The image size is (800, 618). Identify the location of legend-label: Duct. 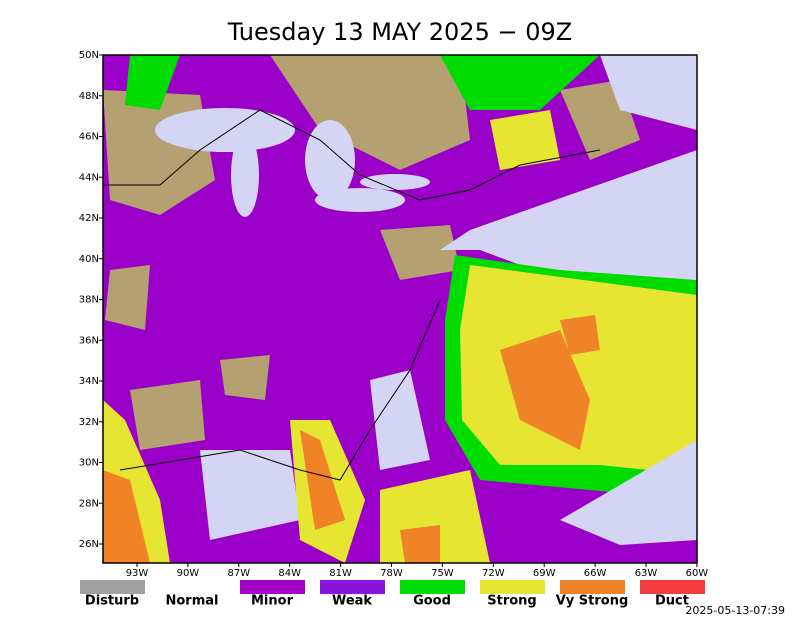
(672, 601).